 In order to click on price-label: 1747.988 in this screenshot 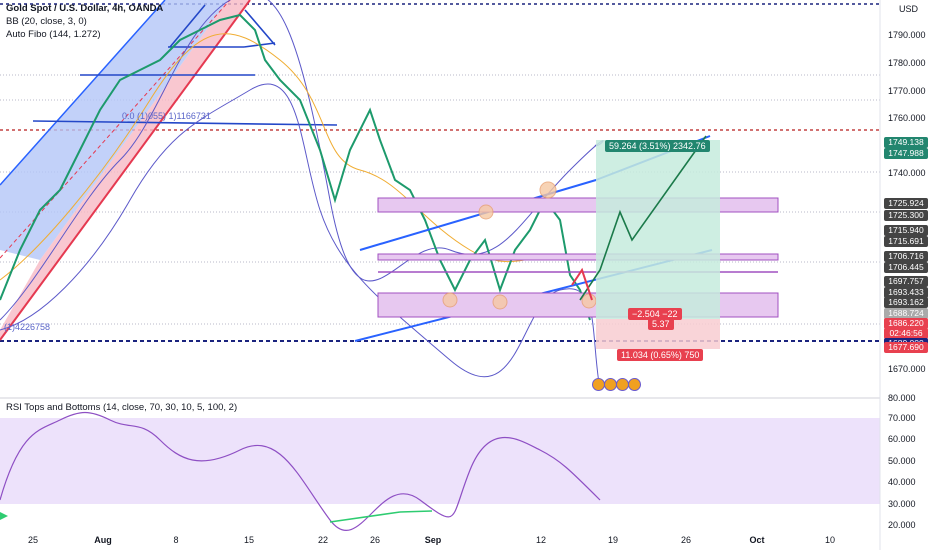, I will do `click(906, 153)`.